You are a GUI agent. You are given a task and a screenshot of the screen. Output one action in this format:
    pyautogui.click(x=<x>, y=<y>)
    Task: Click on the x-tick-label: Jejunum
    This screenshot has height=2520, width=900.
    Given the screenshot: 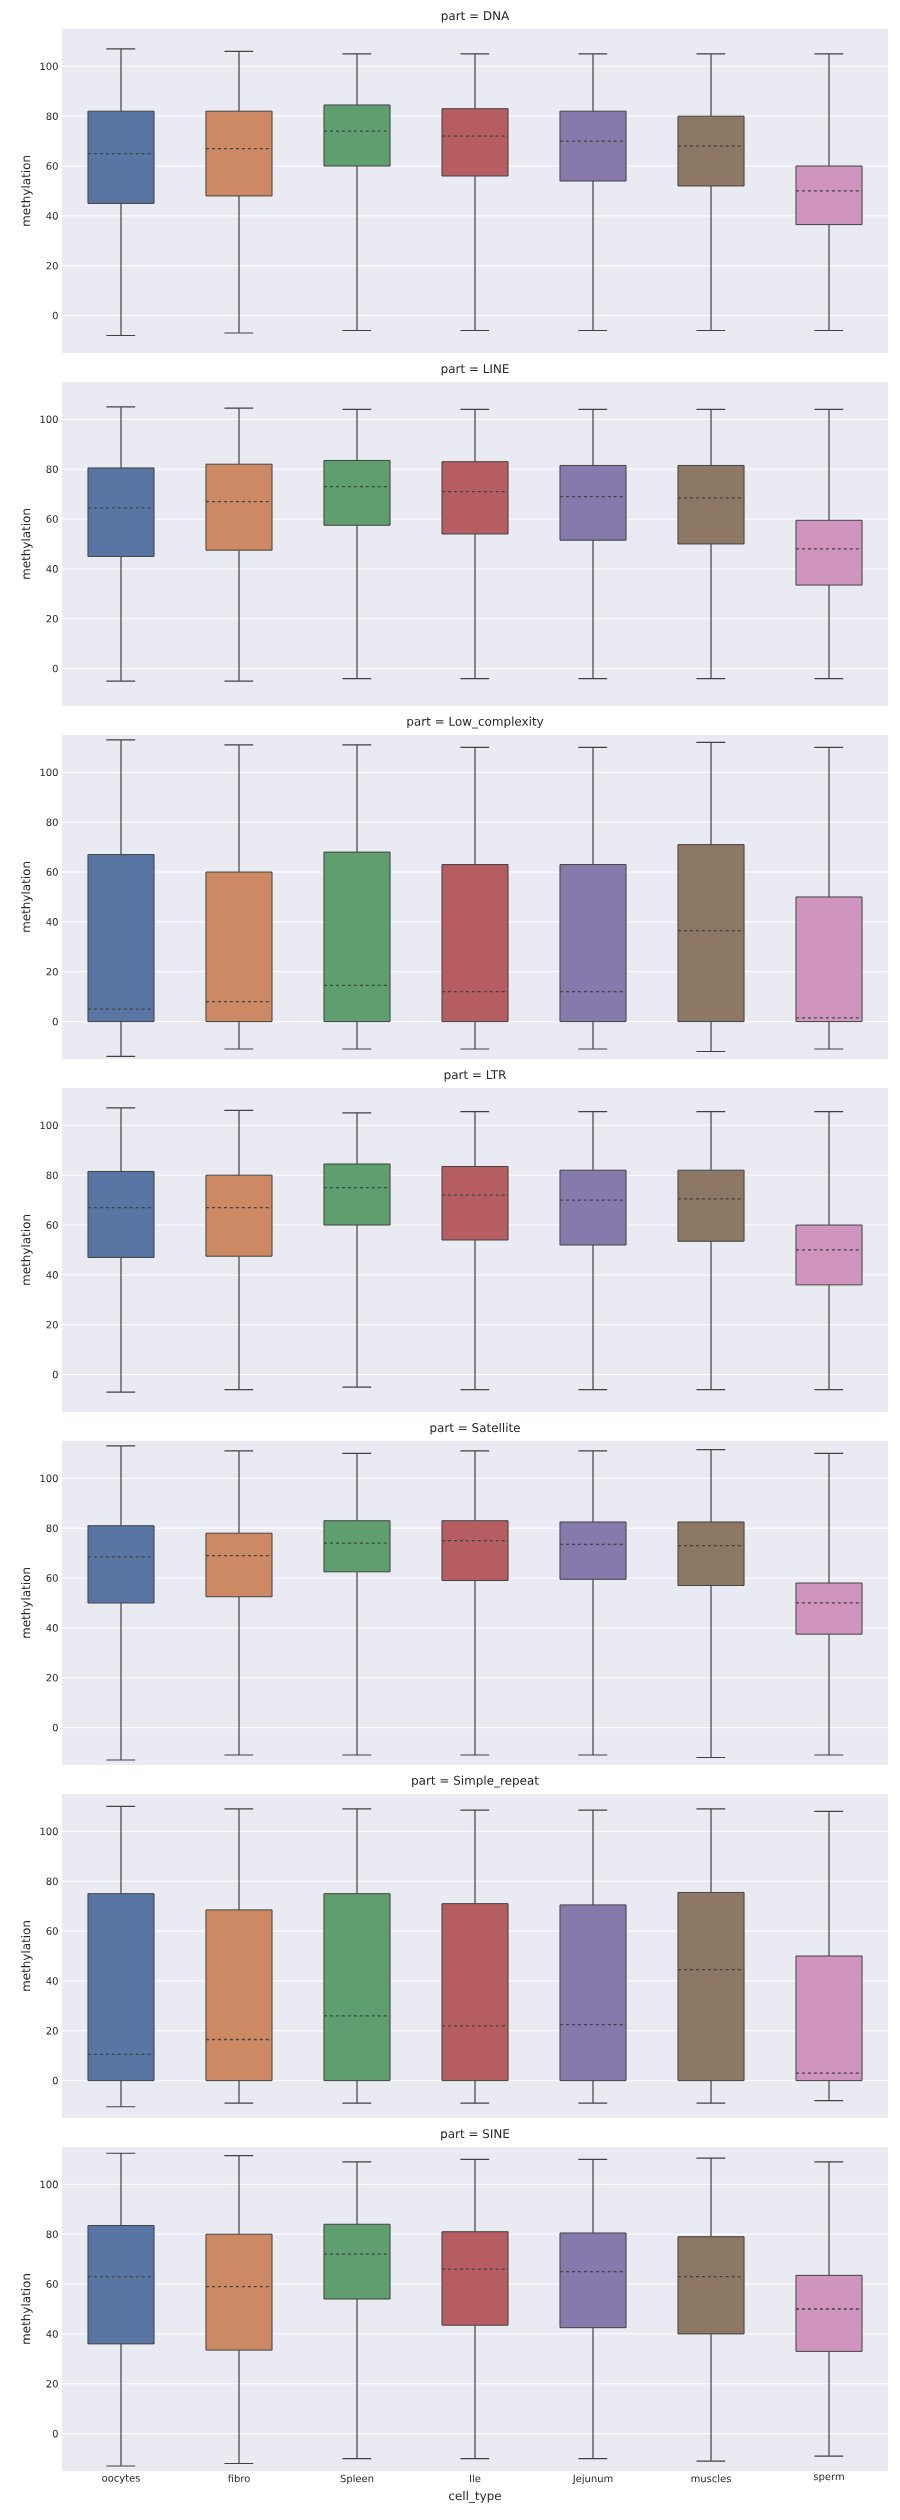 What is the action you would take?
    pyautogui.click(x=592, y=2479)
    